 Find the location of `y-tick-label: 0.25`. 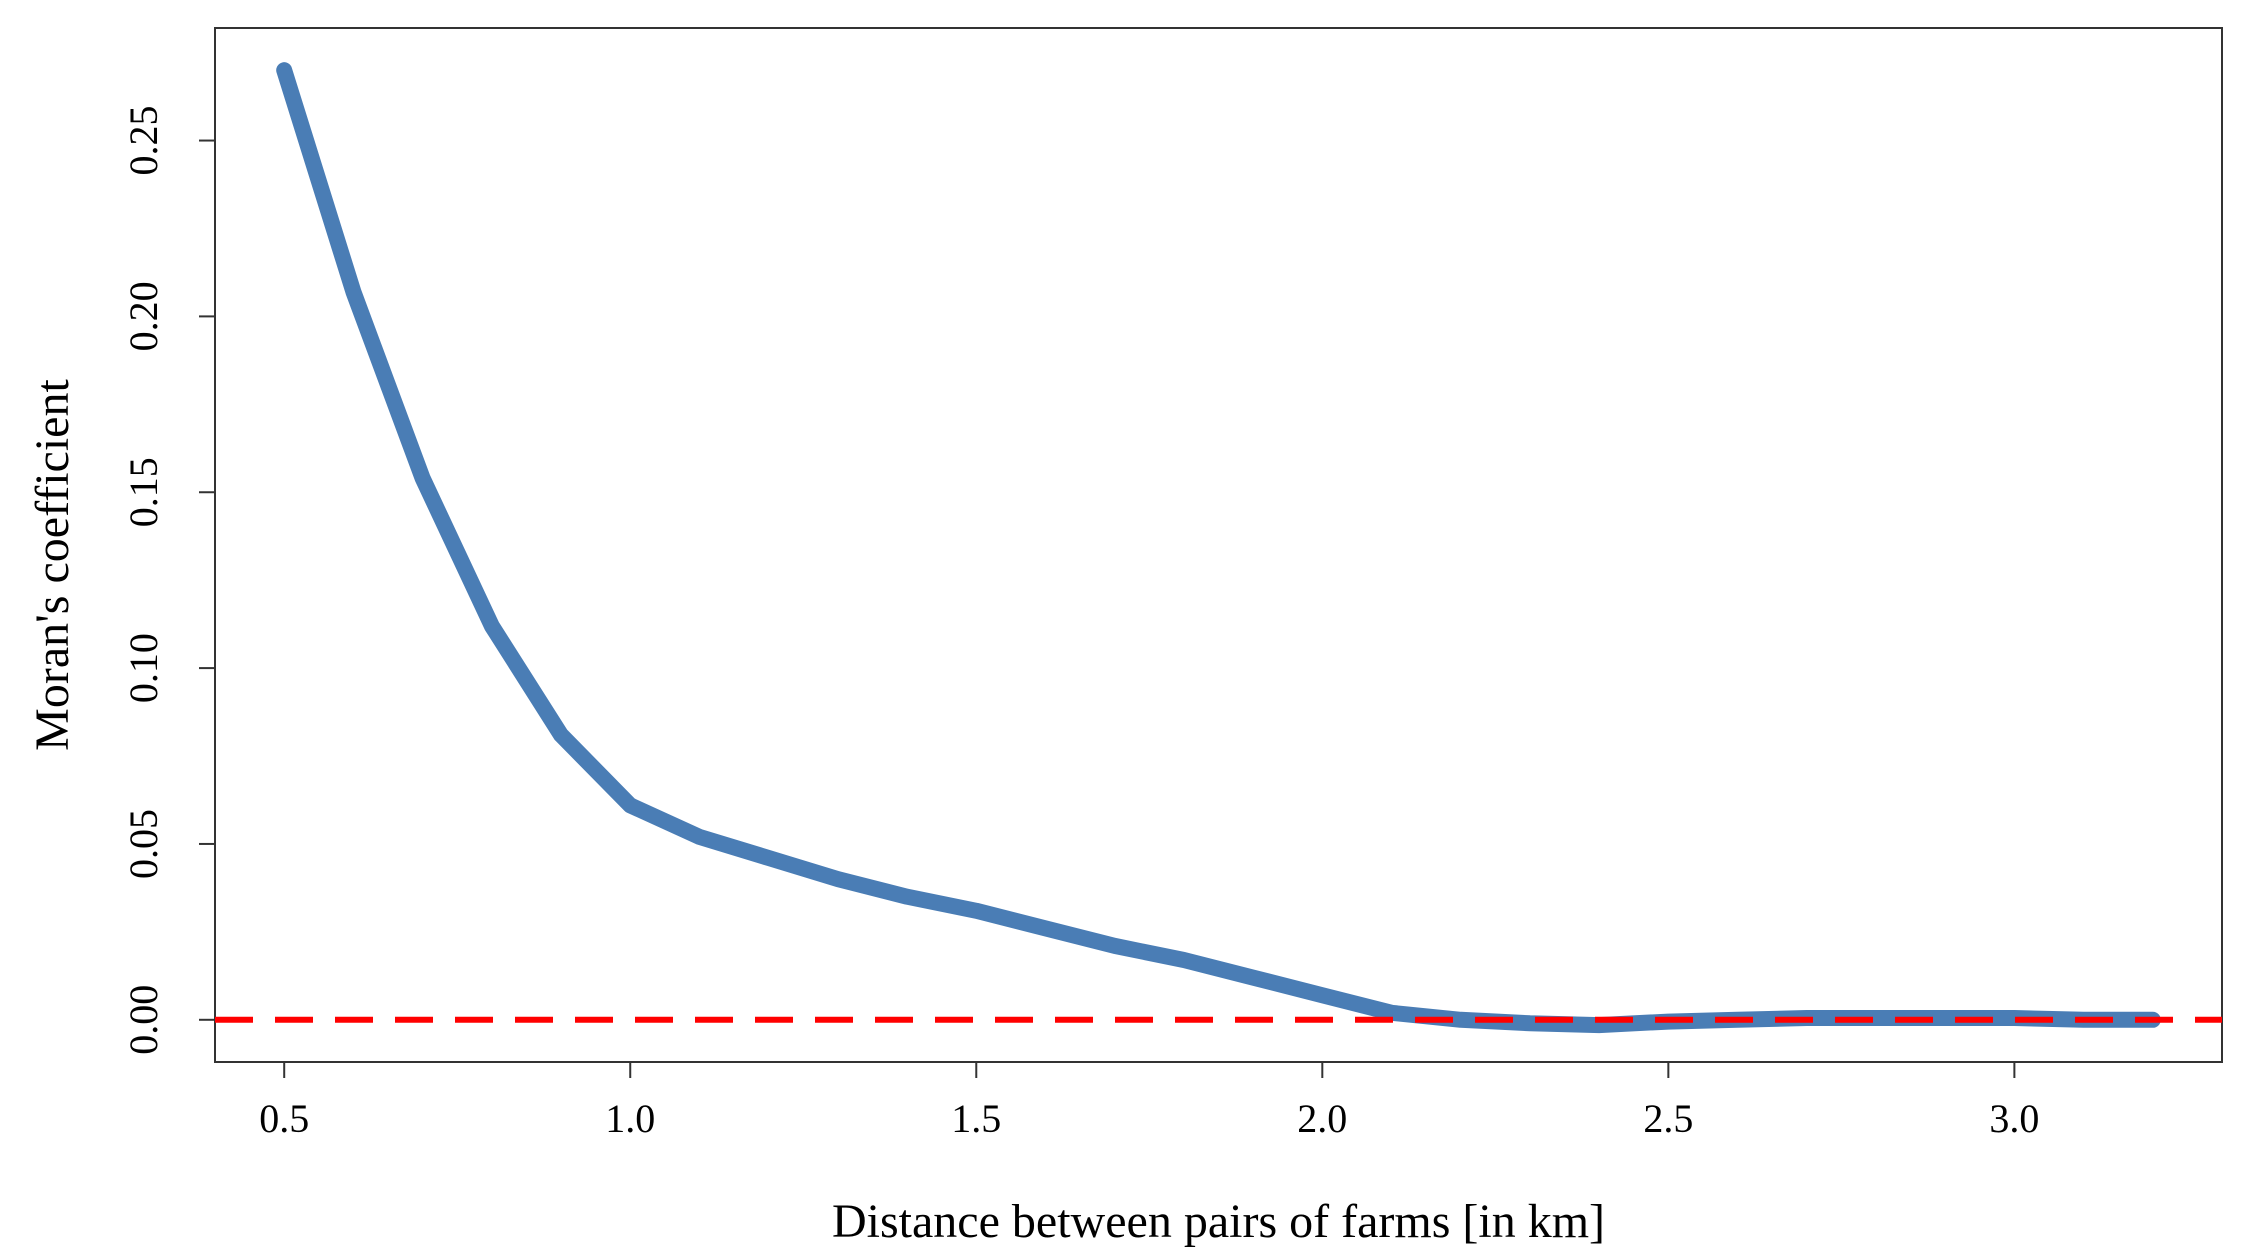

y-tick-label: 0.25 is located at coordinates (143, 141).